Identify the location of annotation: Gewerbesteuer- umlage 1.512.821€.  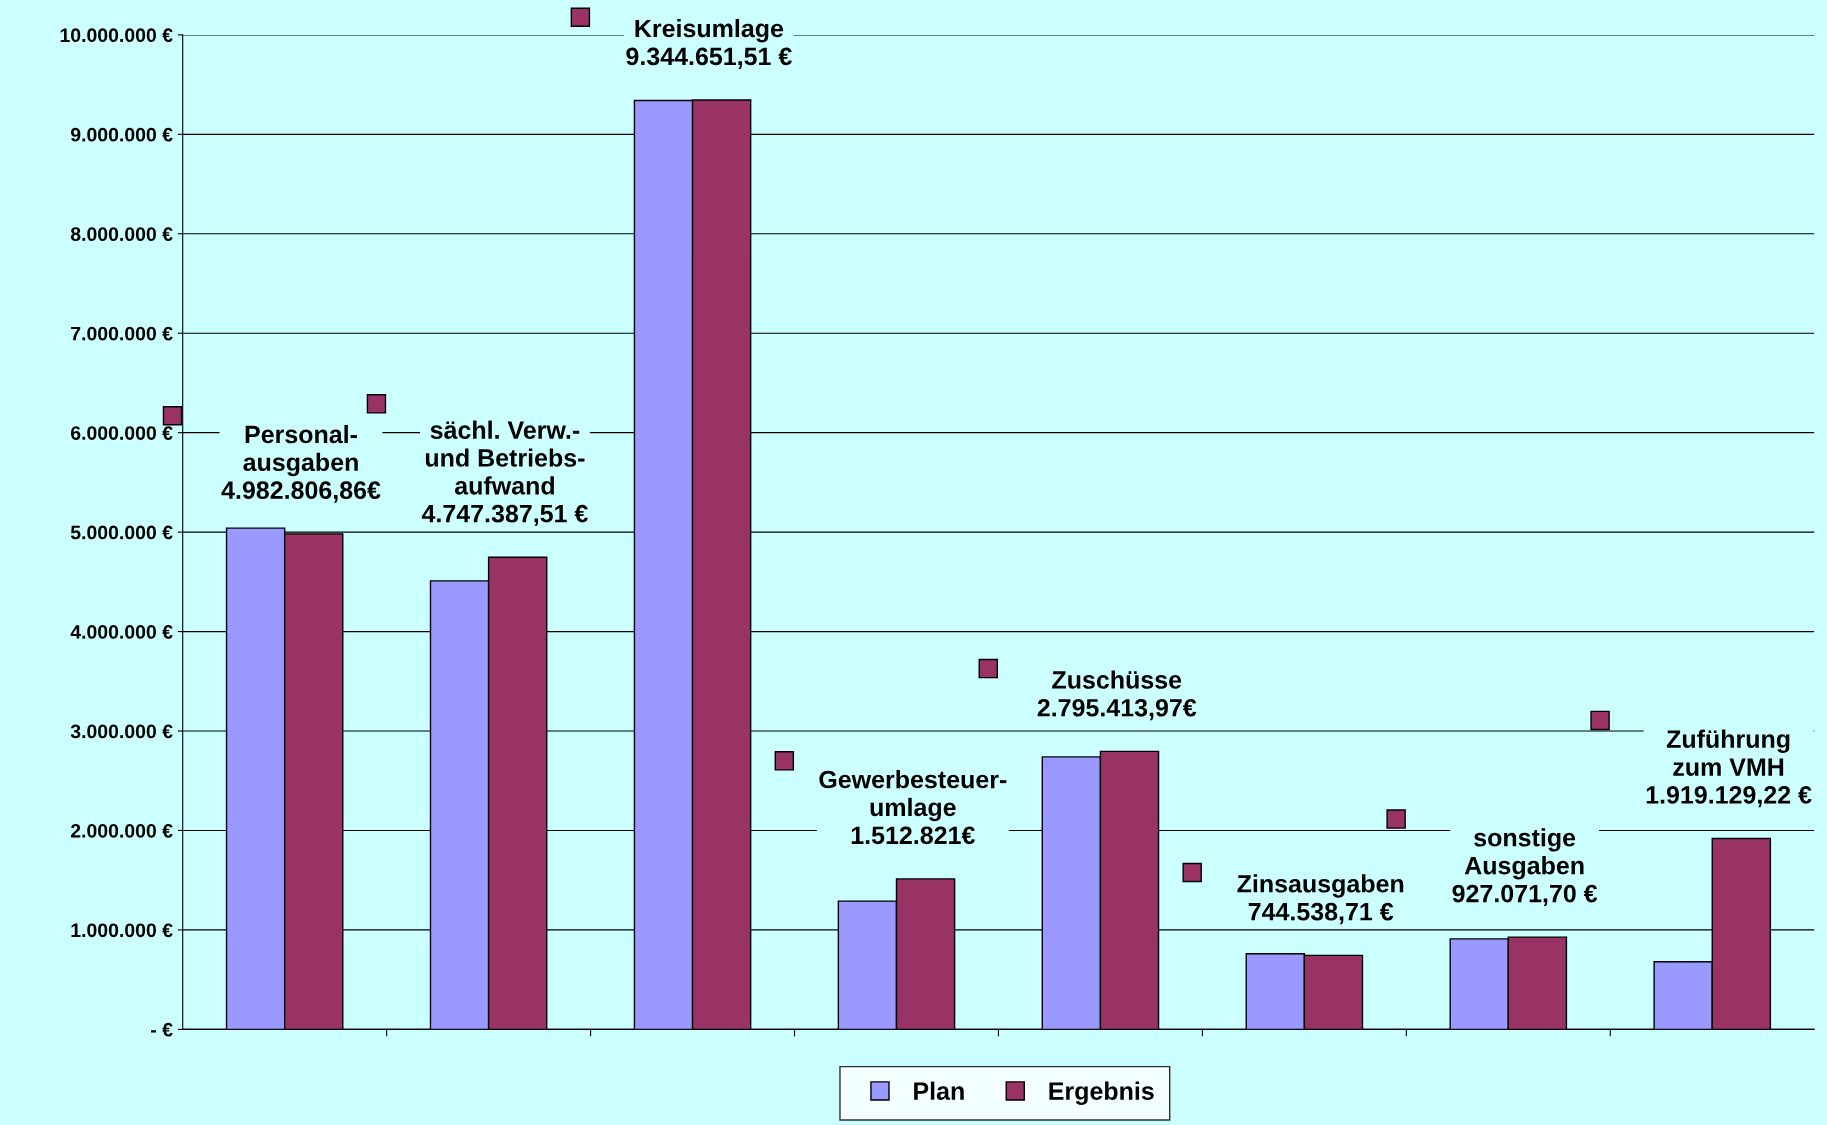
(913, 807).